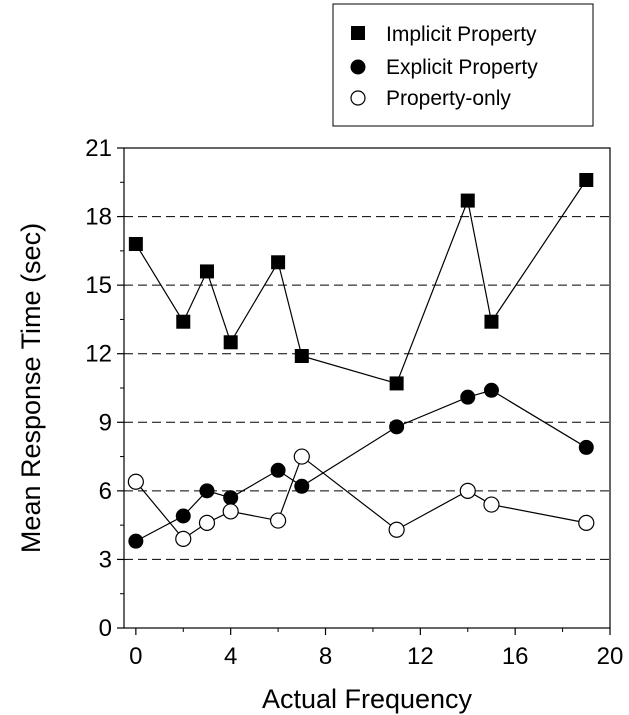  What do you see at coordinates (105, 559) in the screenshot?
I see `y-tick-label-3: 3` at bounding box center [105, 559].